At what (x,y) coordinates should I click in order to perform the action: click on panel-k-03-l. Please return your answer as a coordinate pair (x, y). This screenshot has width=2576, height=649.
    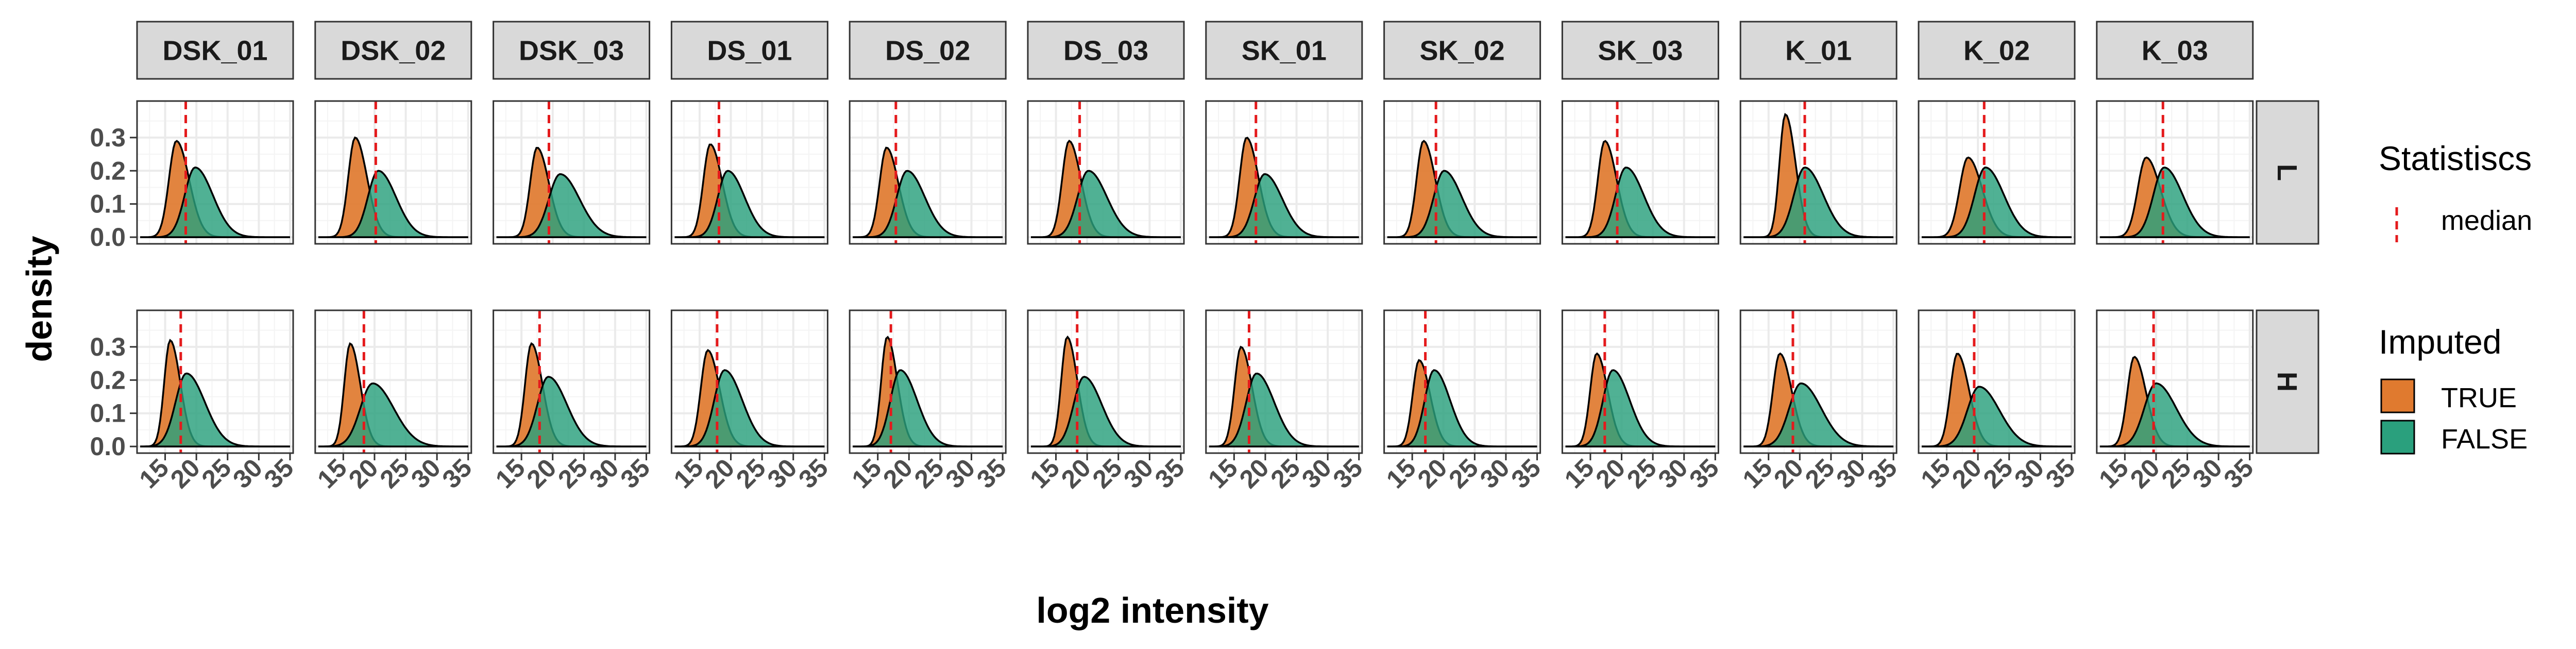
    Looking at the image, I should click on (2175, 172).